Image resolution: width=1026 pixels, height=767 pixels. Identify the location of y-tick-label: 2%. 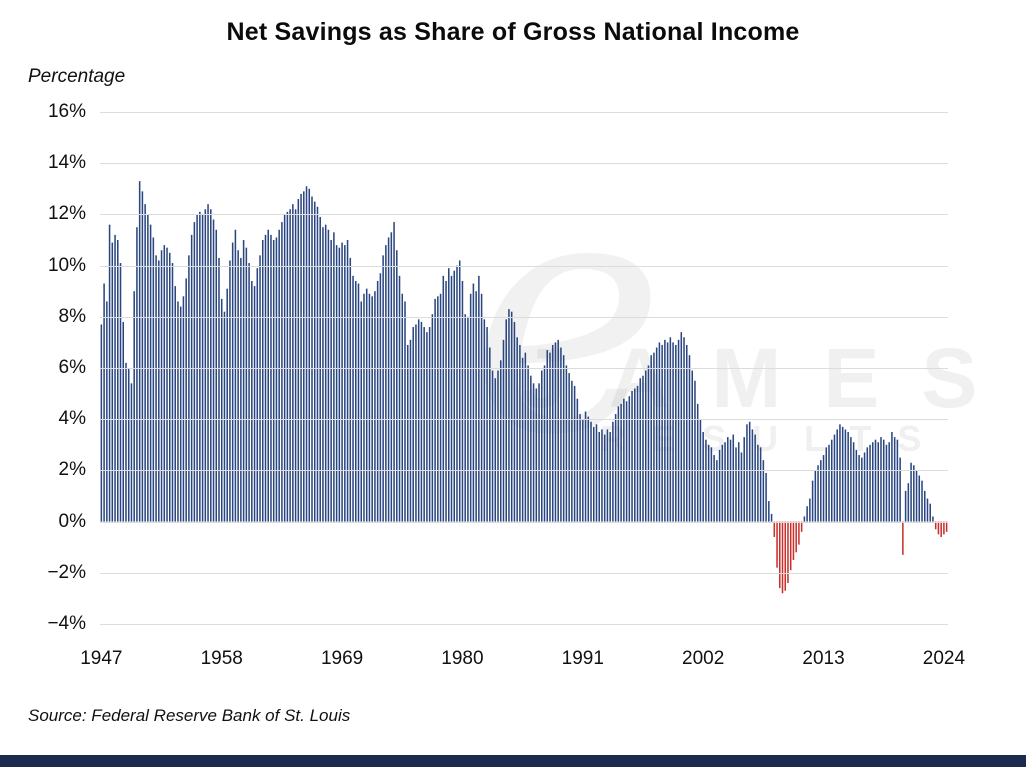
(72, 470).